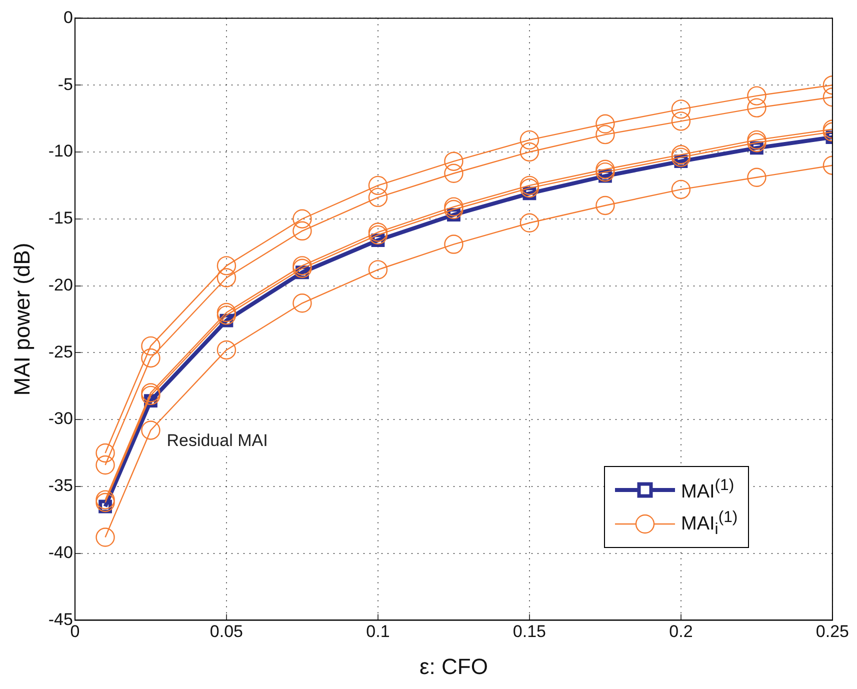 Image resolution: width=857 pixels, height=689 pixels. I want to click on y-tick-label: -15, so click(60, 218).